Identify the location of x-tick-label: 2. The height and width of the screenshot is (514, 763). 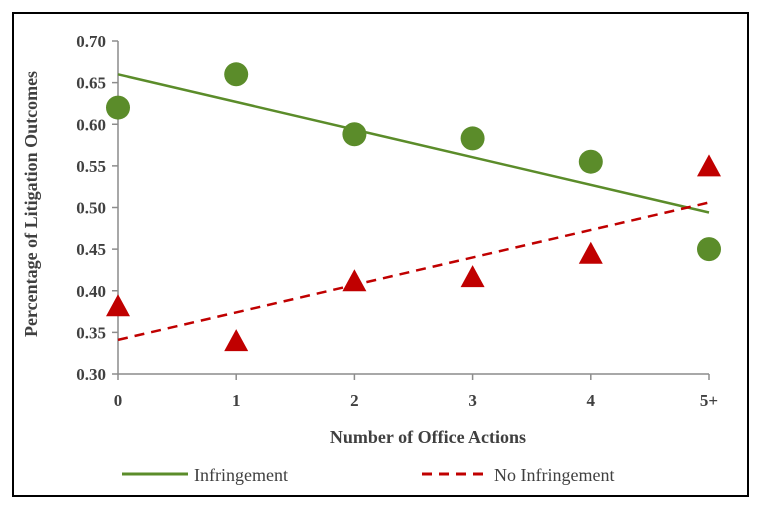
(354, 400).